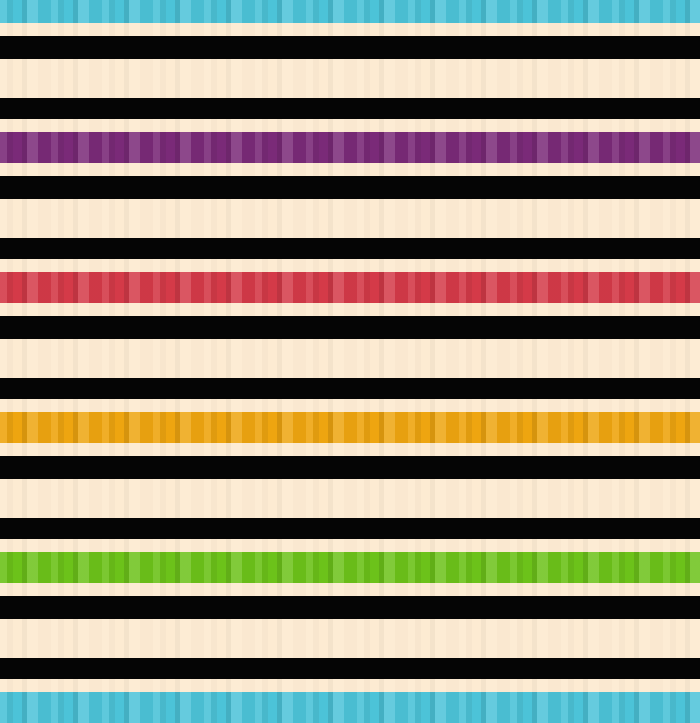  Describe the element at coordinates (350, 287) in the screenshot. I see `red-stripe` at that location.